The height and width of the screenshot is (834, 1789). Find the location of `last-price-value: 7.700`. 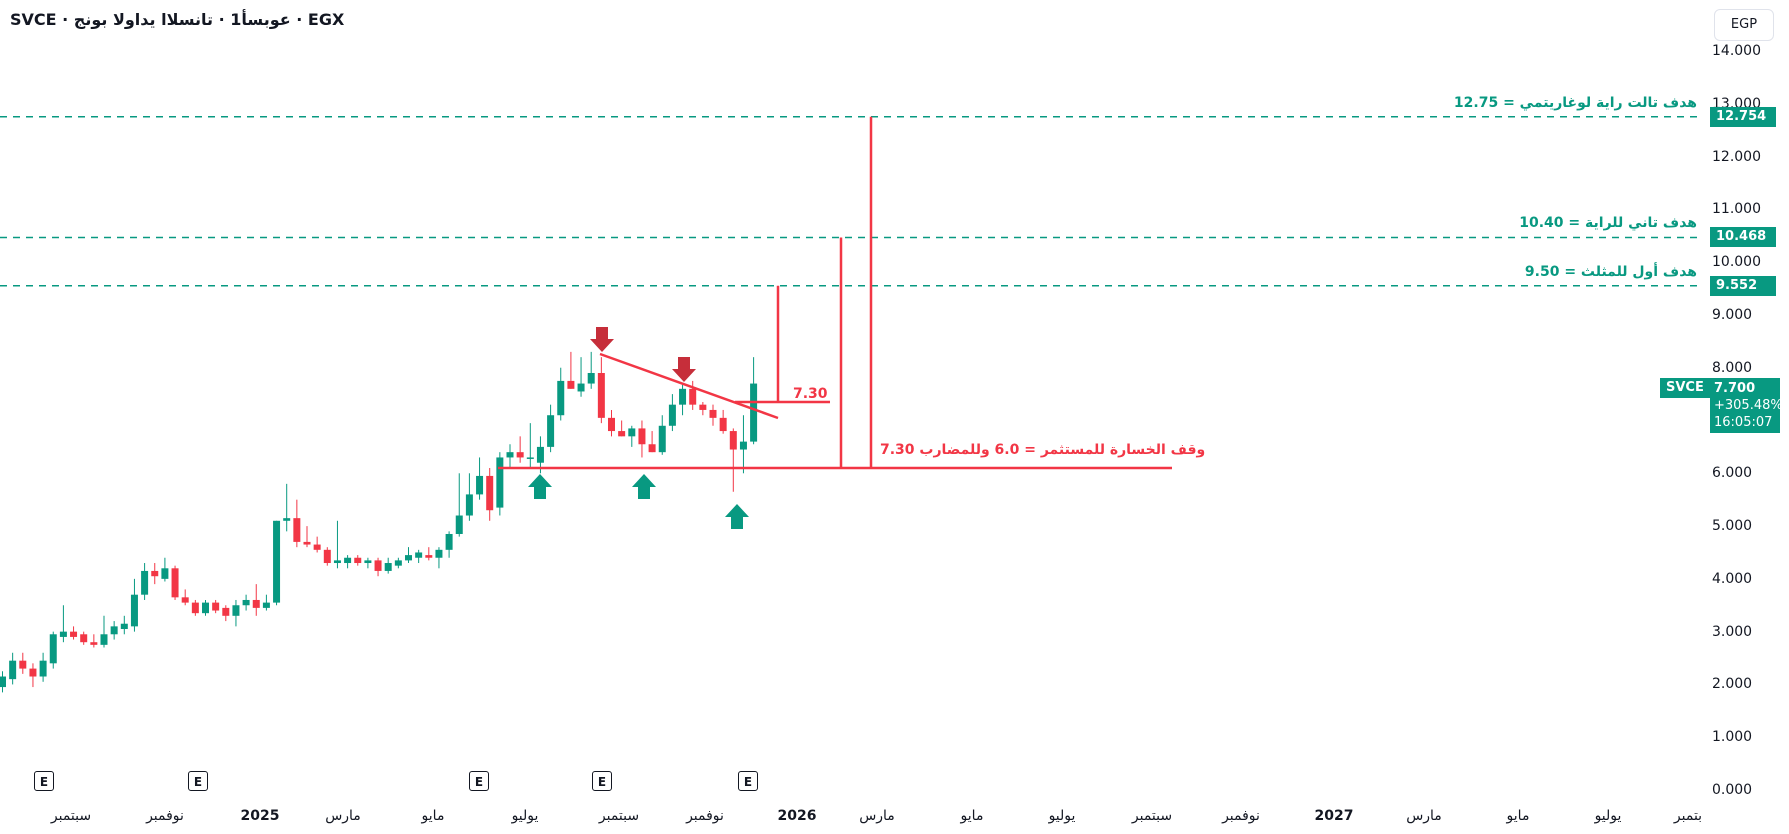

last-price-value: 7.700 is located at coordinates (1735, 388).